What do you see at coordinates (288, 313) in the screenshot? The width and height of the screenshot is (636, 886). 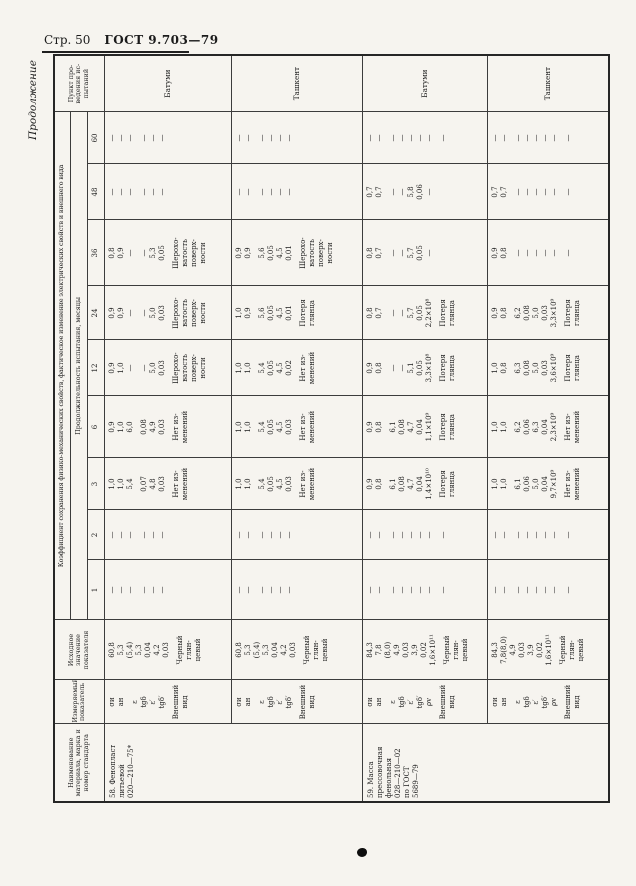 I see `cell-line: 0,01` at bounding box center [288, 313].